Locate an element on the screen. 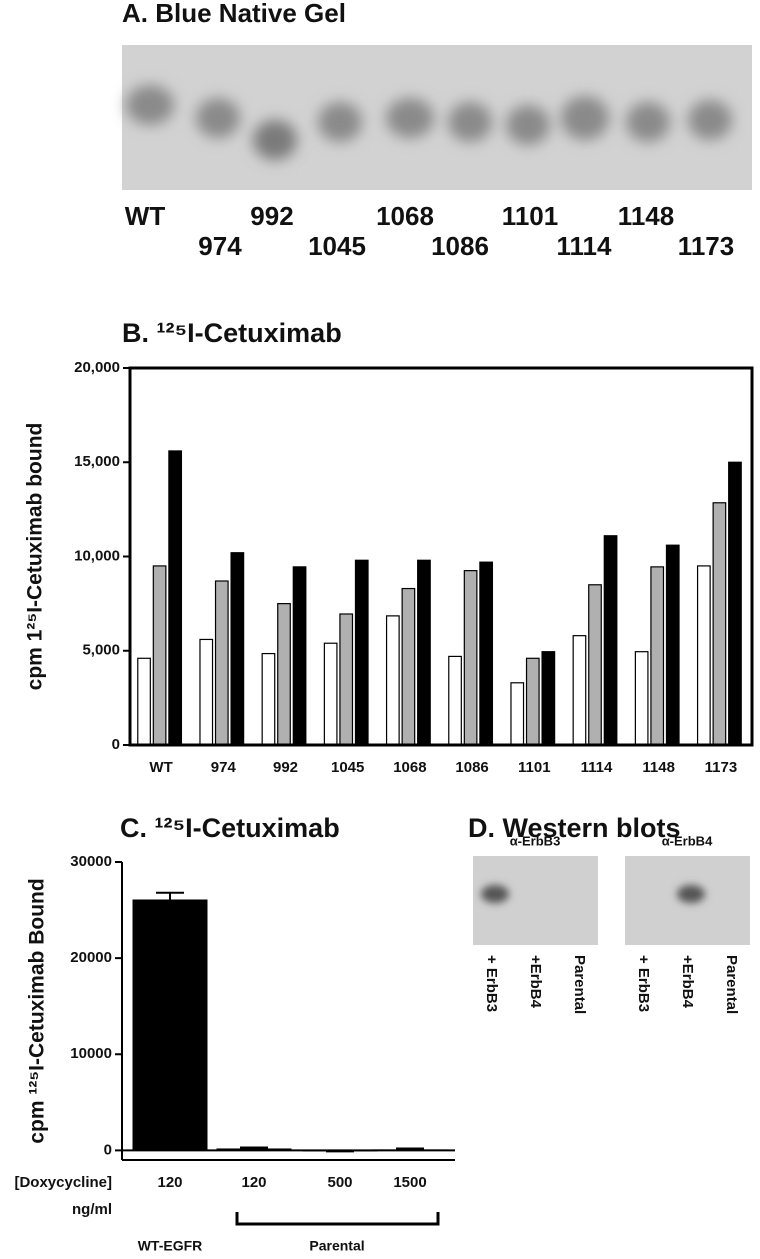  x-tick-label: 992 is located at coordinates (285, 767).